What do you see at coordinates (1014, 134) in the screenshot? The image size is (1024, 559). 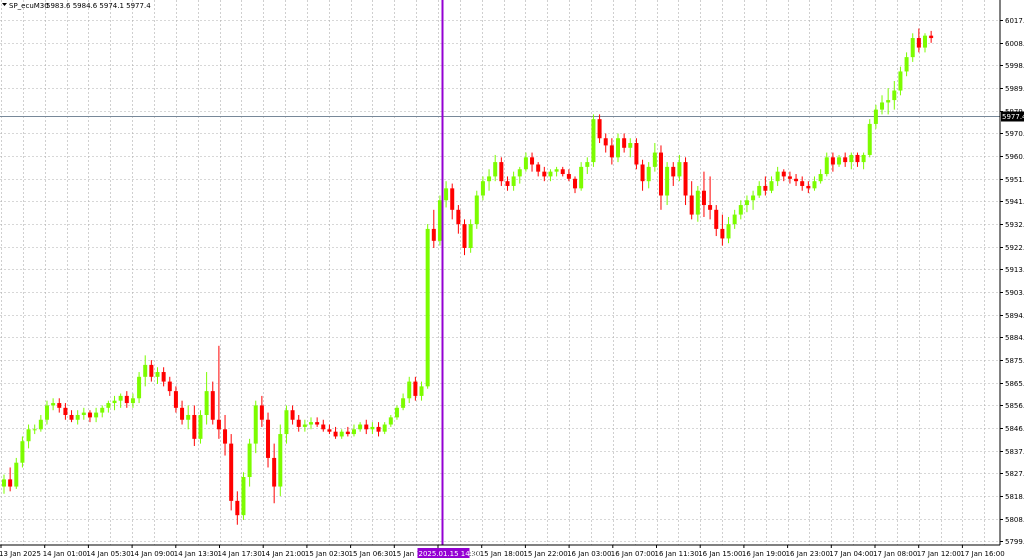 I see `y-tick-label: 5970.0` at bounding box center [1014, 134].